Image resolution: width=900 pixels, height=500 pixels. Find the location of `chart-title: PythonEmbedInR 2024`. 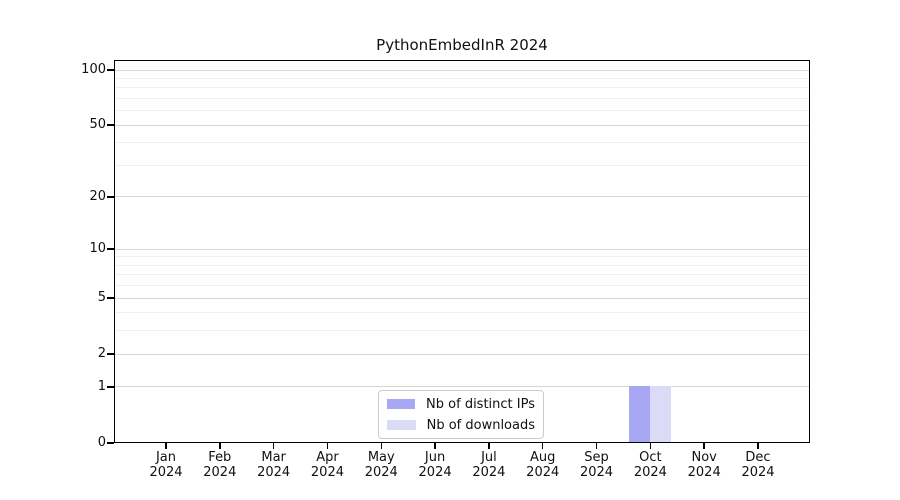

chart-title: PythonEmbedInR 2024 is located at coordinates (462, 45).